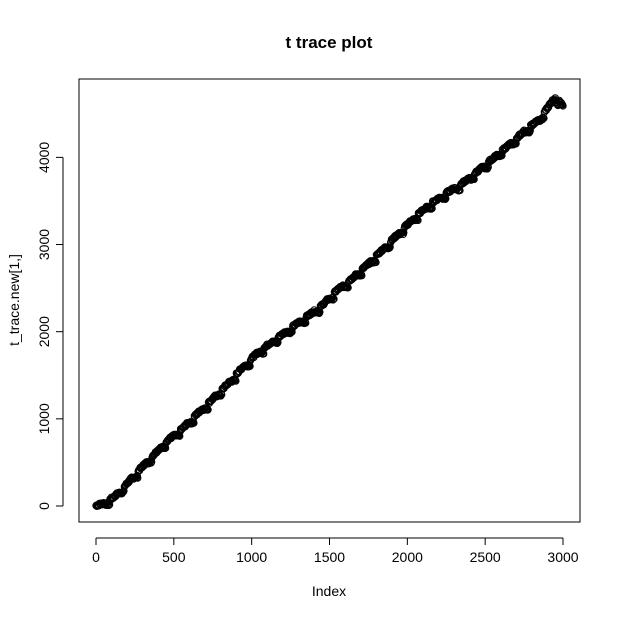  What do you see at coordinates (44, 418) in the screenshot?
I see `y-tick-label: 1000` at bounding box center [44, 418].